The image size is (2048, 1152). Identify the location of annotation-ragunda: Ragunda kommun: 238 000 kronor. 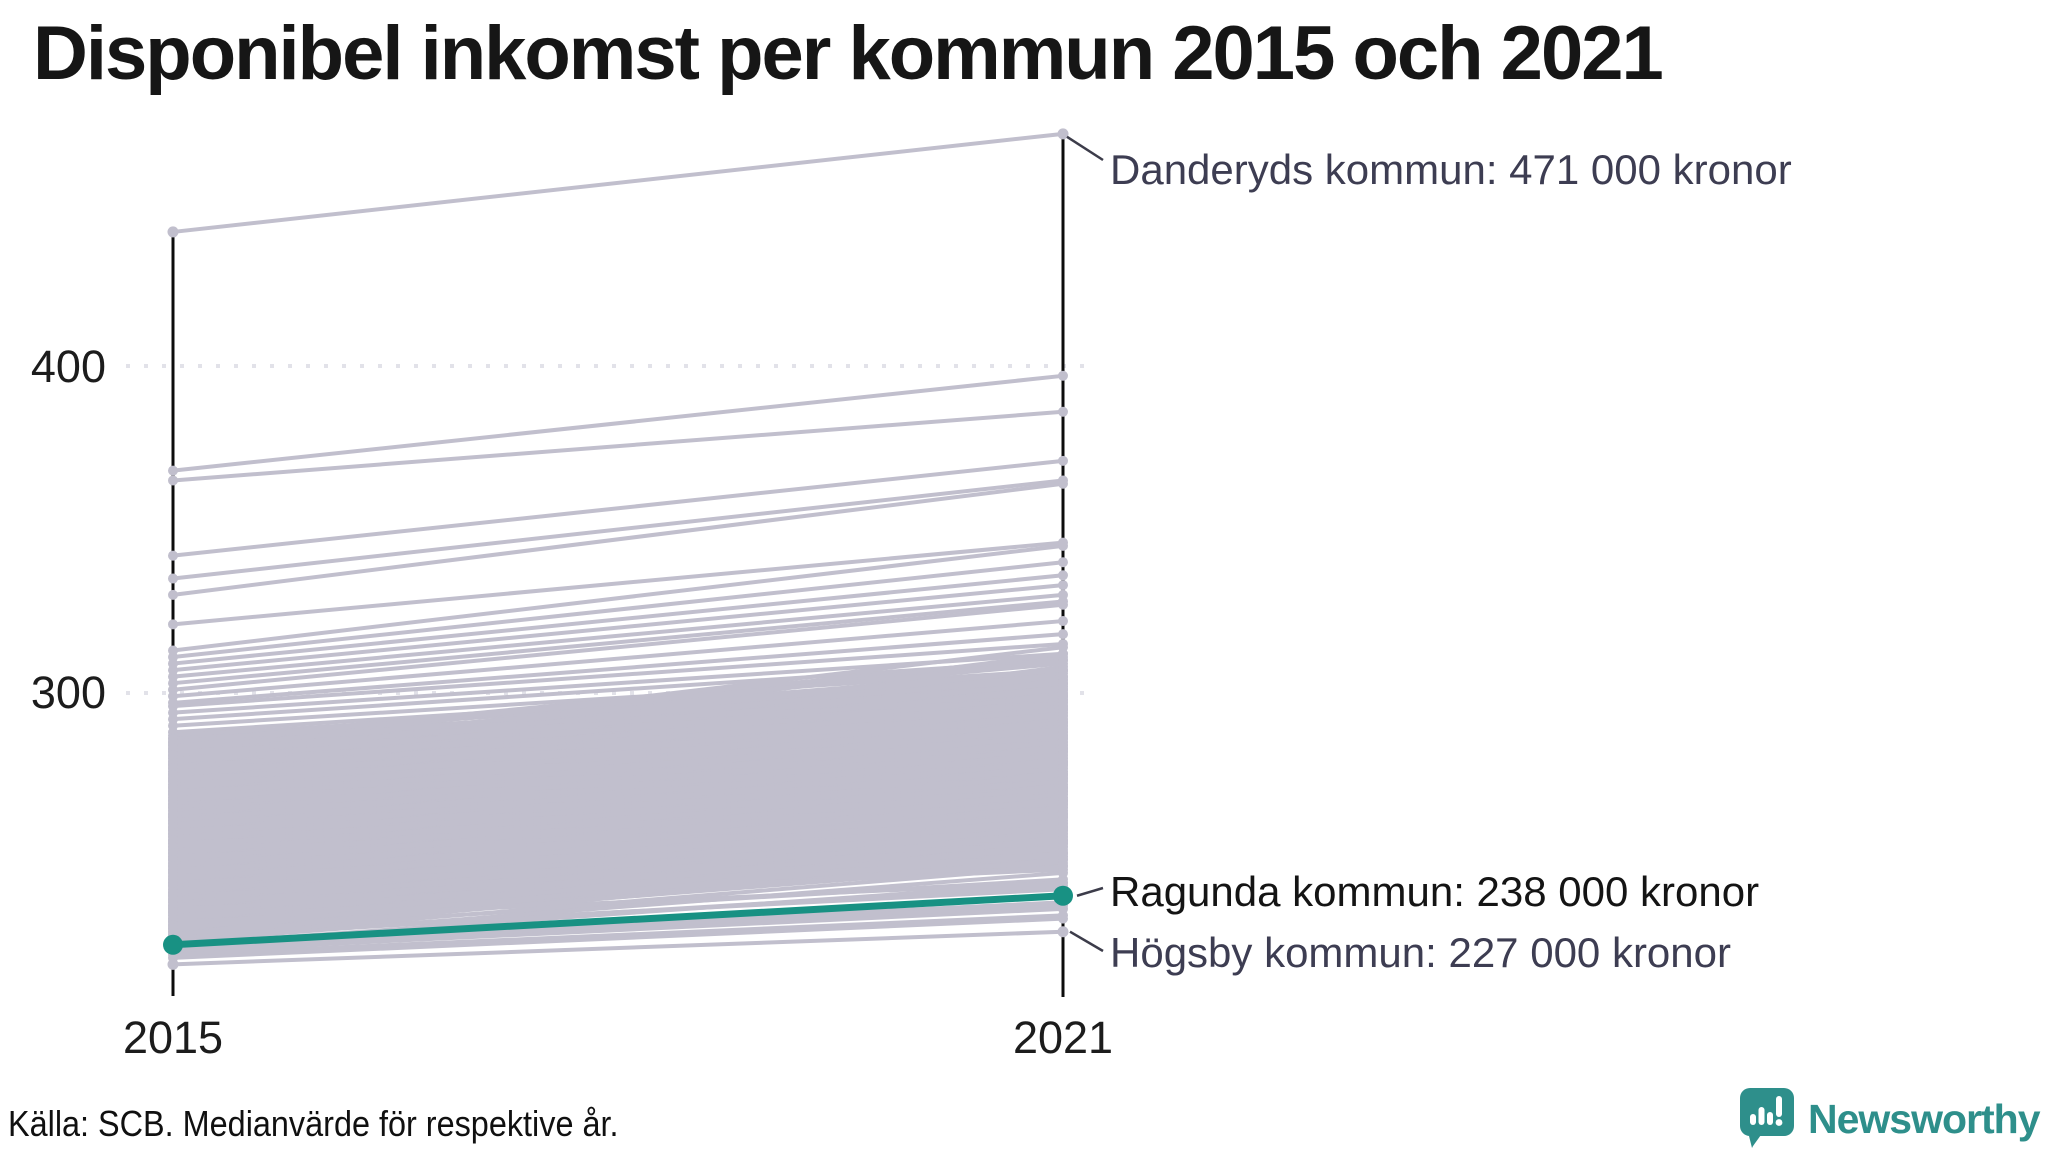
(1435, 891).